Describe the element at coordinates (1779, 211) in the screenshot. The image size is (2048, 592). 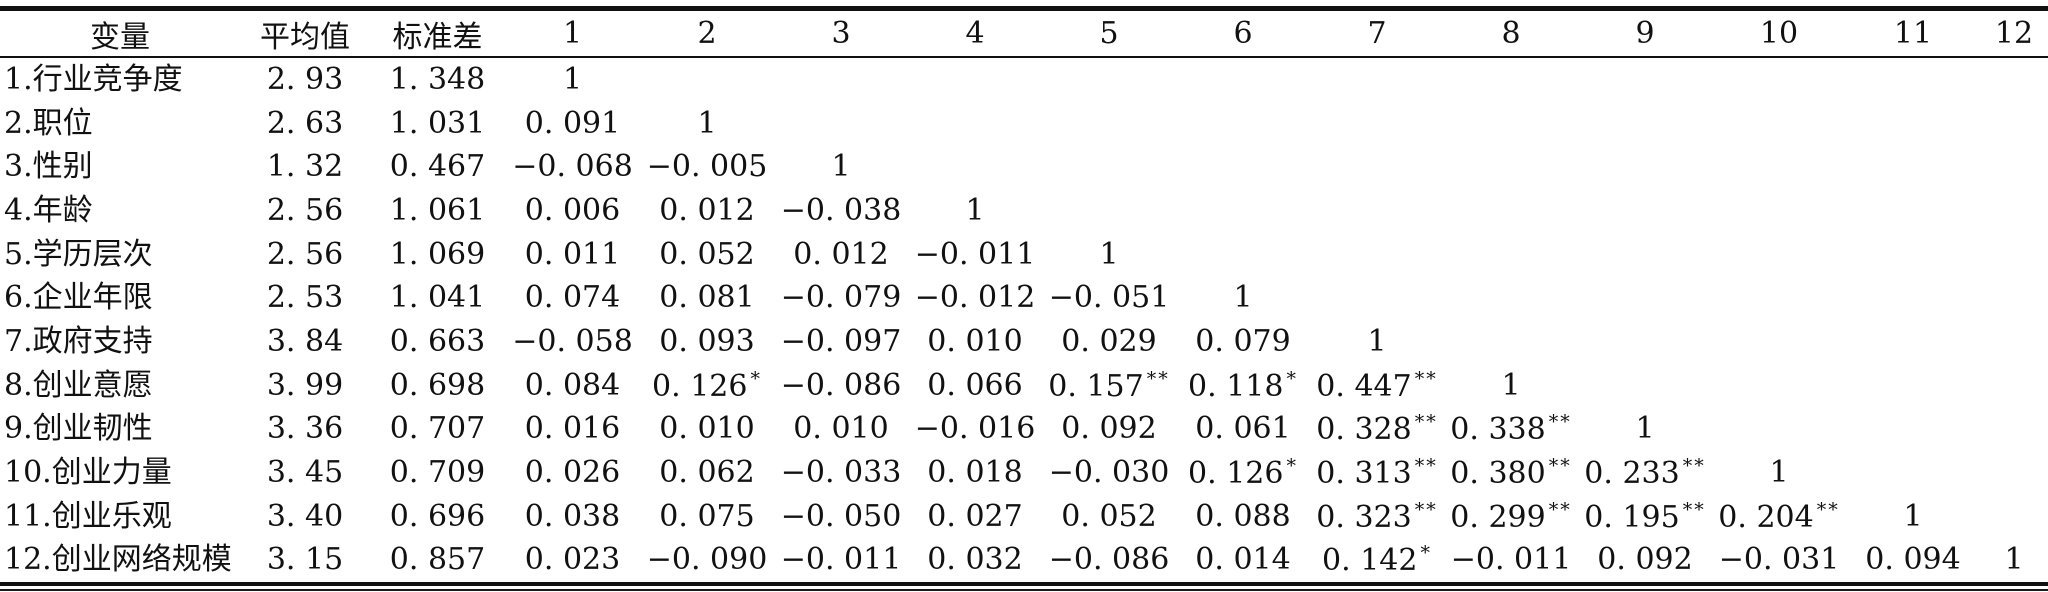
I see `corr-empty-r4-c10` at that location.